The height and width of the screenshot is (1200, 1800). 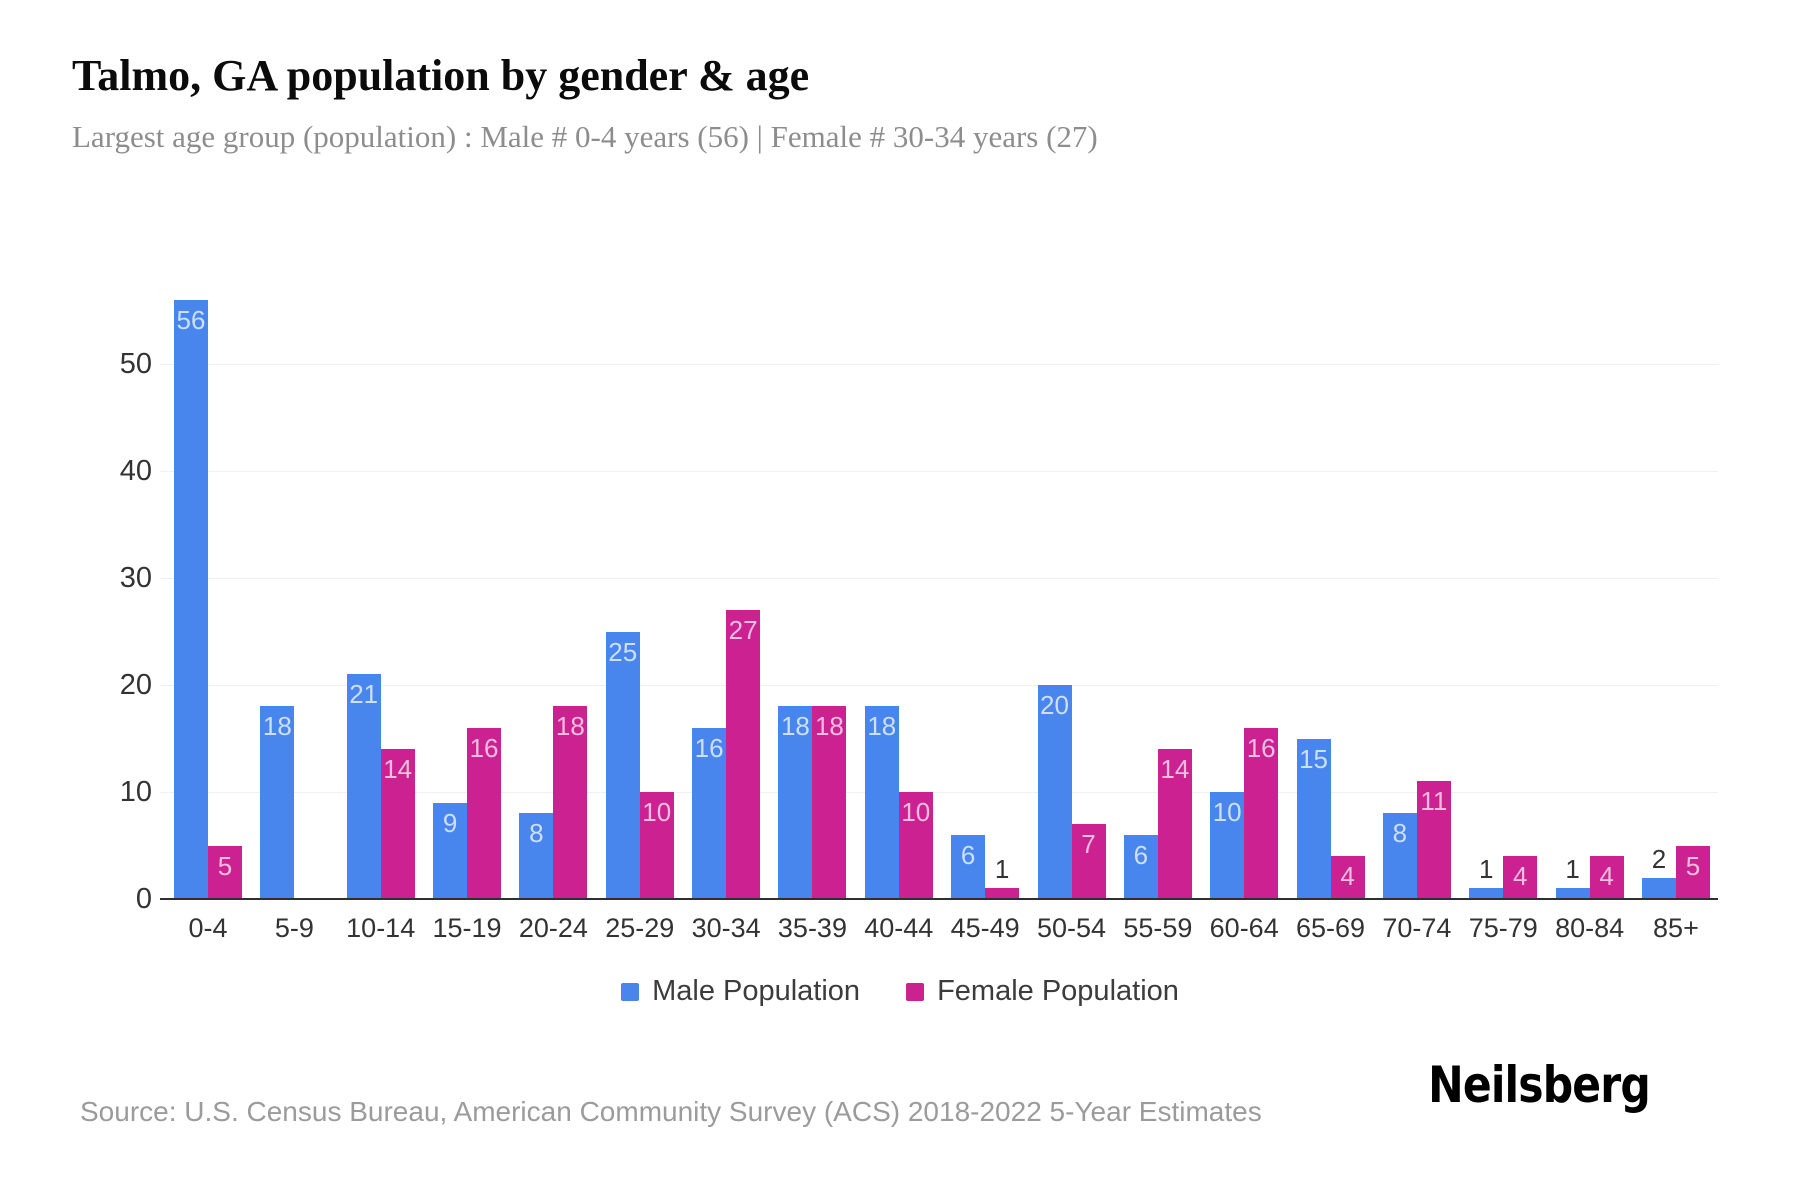 I want to click on x-axis-category-label: 45-49, so click(x=985, y=928).